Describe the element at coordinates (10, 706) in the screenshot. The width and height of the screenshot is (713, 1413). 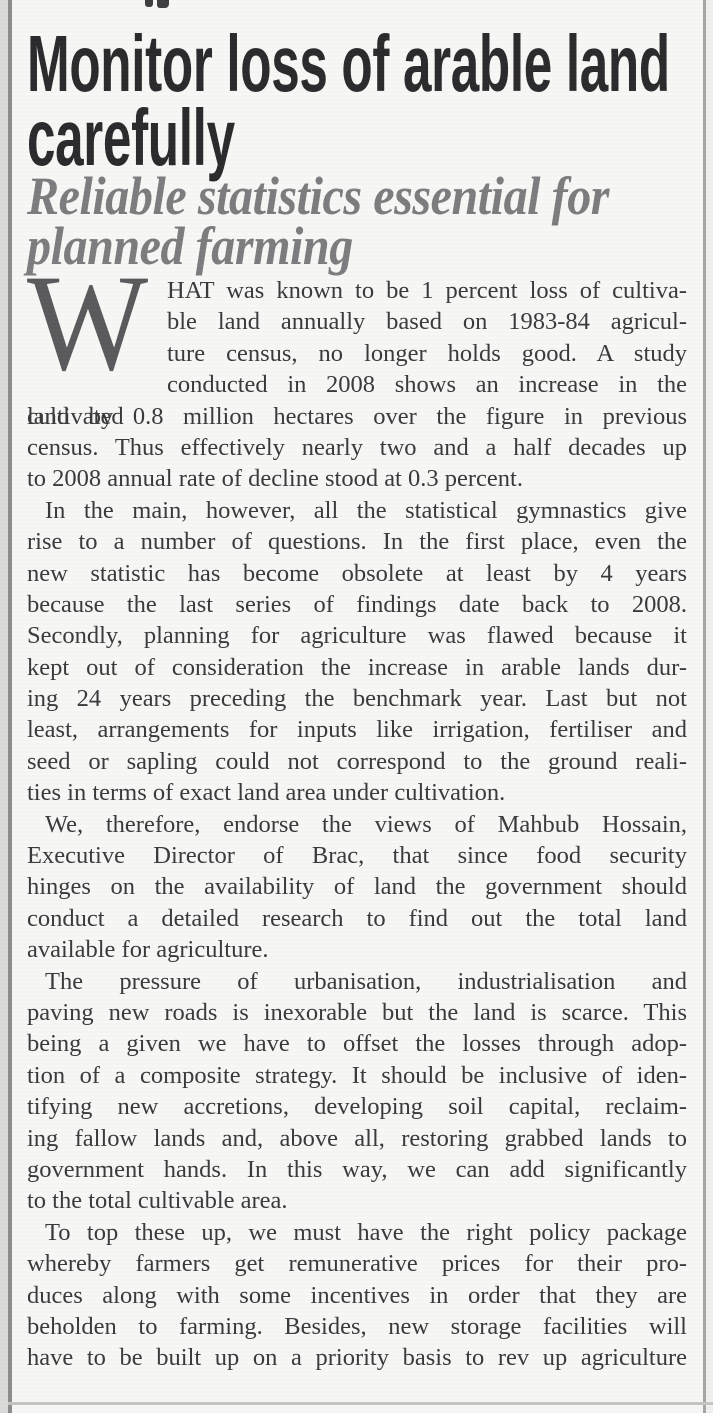
I see `left-column-rule` at that location.